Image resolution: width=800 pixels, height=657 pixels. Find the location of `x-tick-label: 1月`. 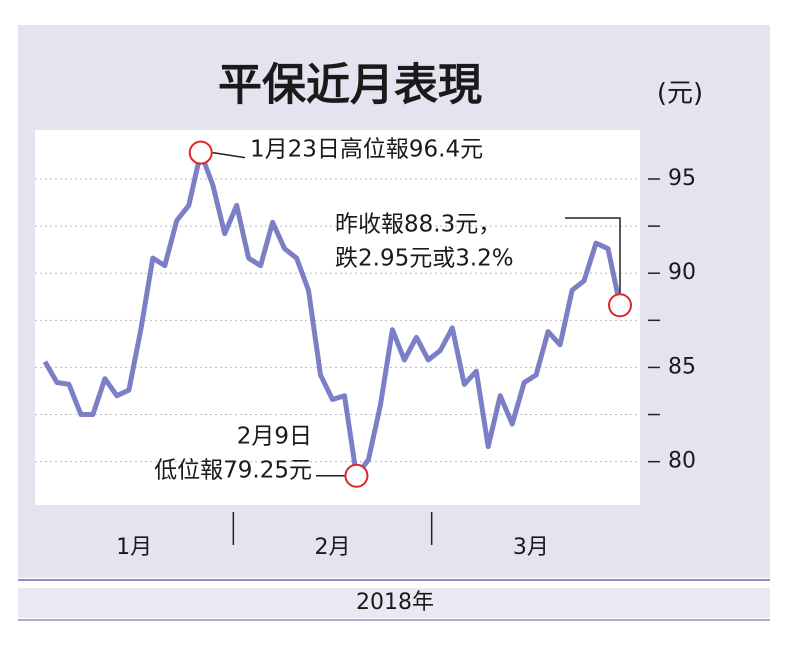

x-tick-label: 1月 is located at coordinates (134, 547).